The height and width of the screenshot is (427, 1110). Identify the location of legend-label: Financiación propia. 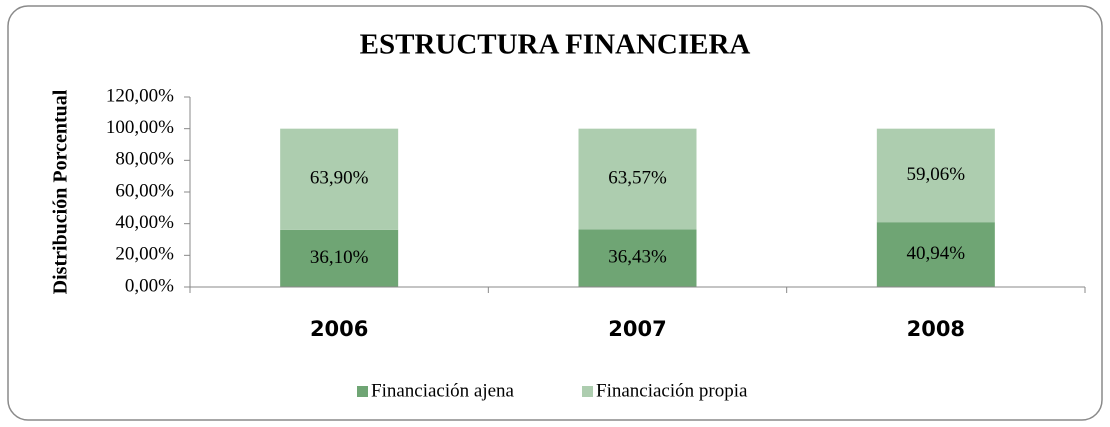
(672, 390).